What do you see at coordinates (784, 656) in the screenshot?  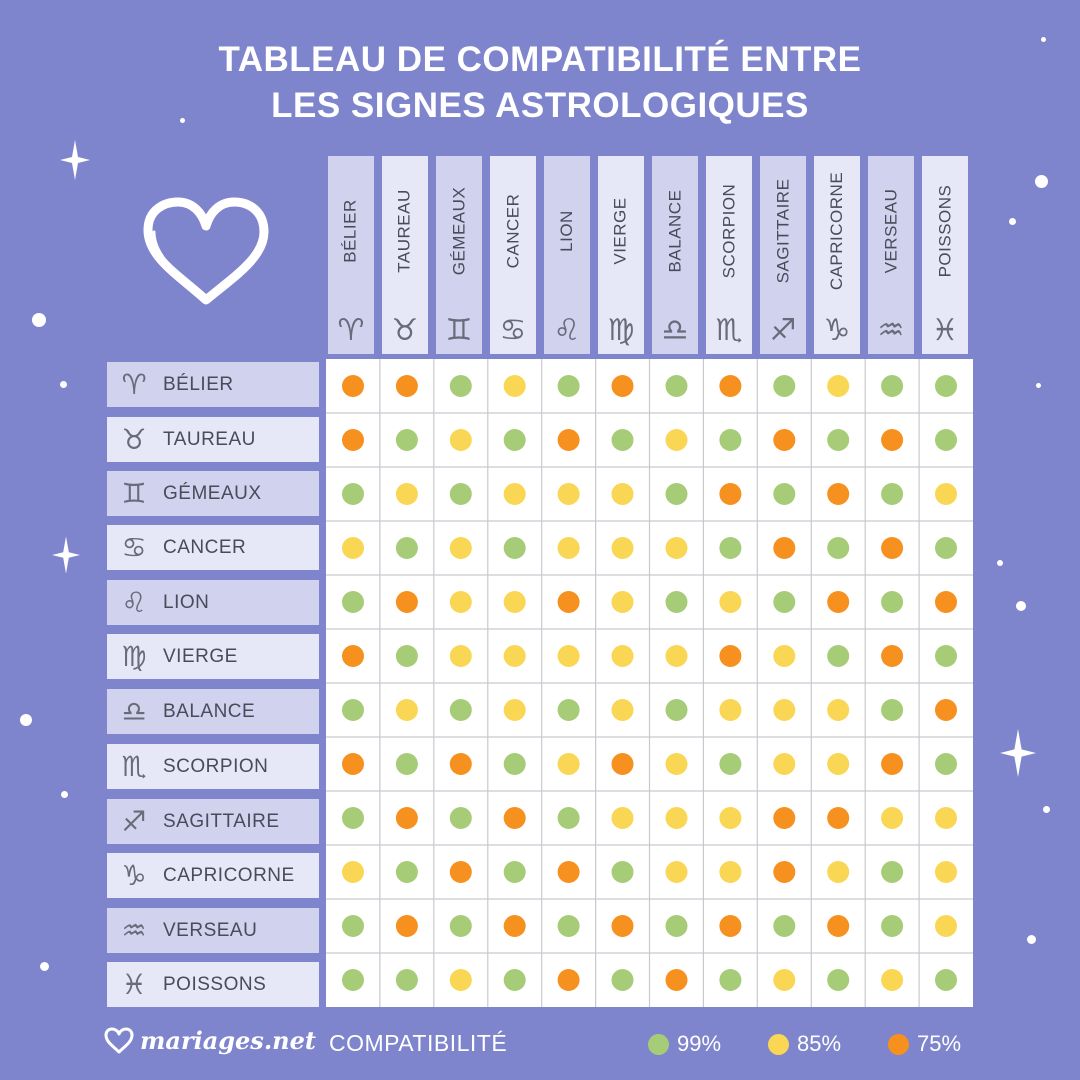 I see `compat-dot-vierge-sagittaire: 85%` at bounding box center [784, 656].